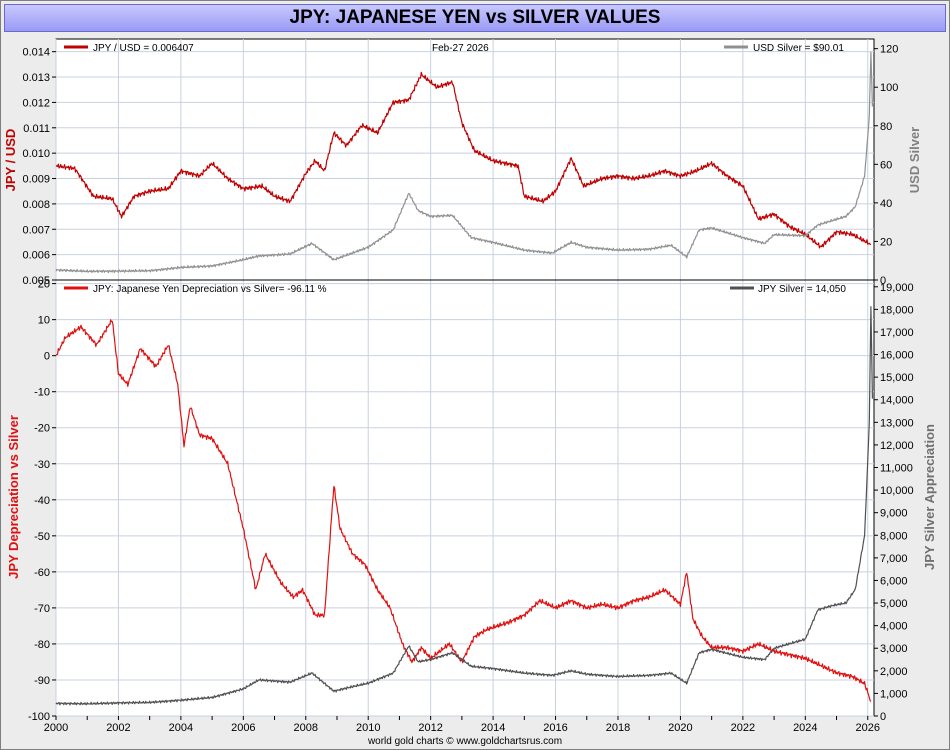  I want to click on x-tick-label: 2018, so click(618, 728).